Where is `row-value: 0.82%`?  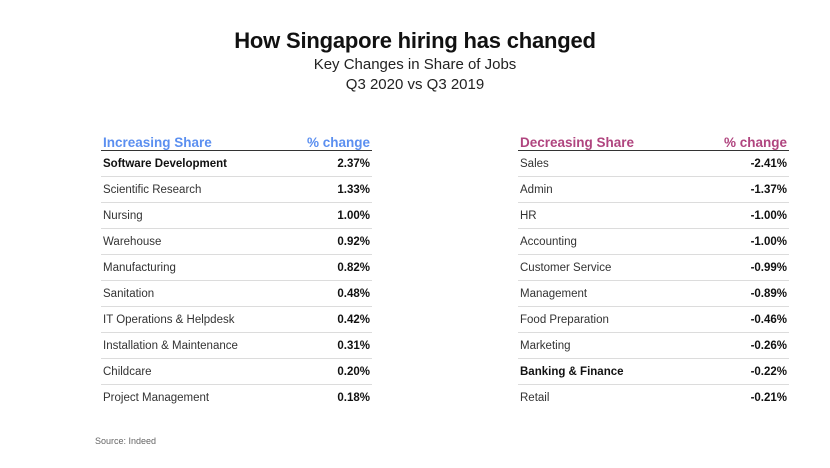
row-value: 0.82% is located at coordinates (353, 267).